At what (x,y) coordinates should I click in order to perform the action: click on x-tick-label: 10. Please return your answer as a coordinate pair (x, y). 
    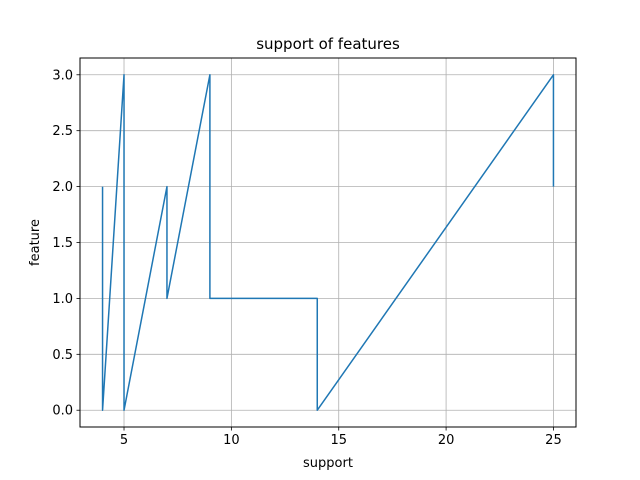
    Looking at the image, I should click on (231, 440).